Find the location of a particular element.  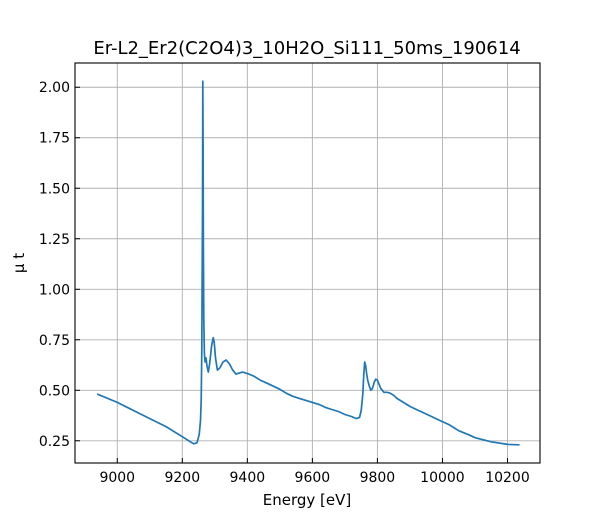

x-tick-label: 9000 is located at coordinates (117, 478).